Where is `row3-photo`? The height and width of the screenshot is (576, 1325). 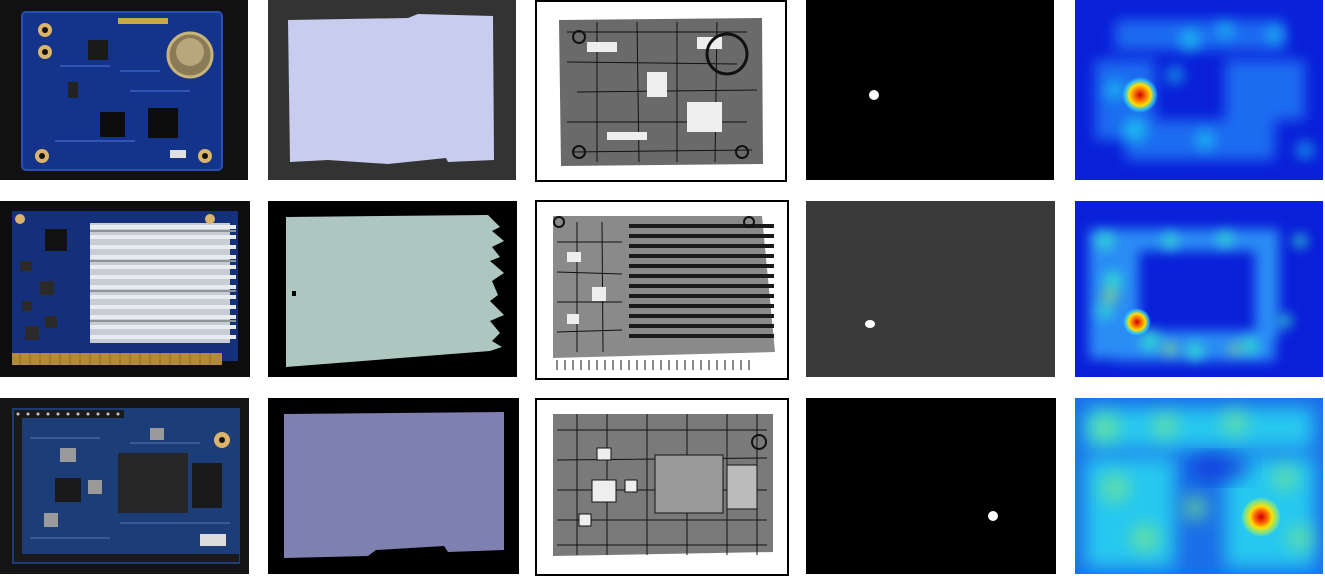 row3-photo is located at coordinates (124, 486).